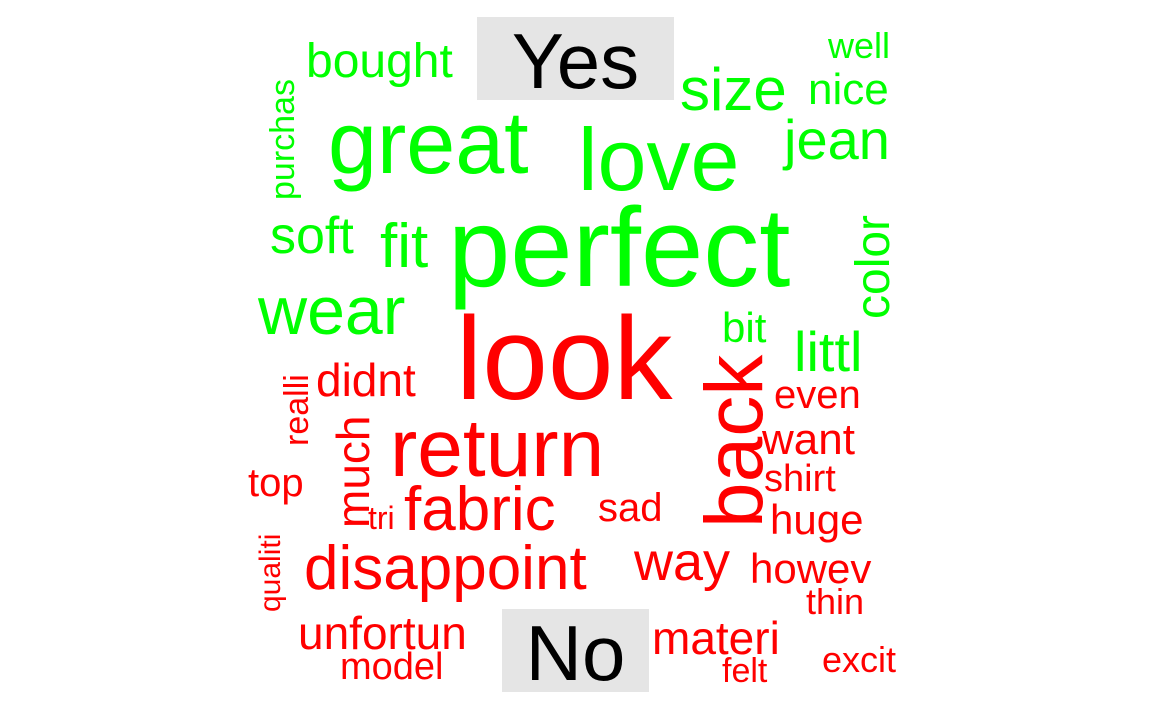  I want to click on word-wear: wear, so click(332, 311).